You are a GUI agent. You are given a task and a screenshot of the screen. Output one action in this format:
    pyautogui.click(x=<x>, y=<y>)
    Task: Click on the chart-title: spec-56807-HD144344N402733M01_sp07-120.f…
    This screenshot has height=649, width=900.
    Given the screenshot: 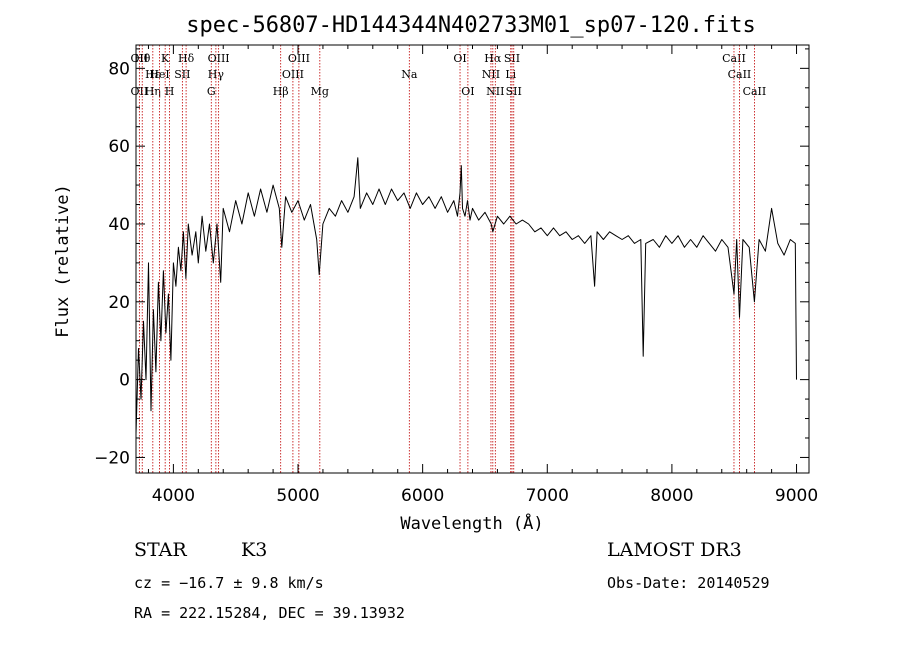 What is the action you would take?
    pyautogui.click(x=471, y=25)
    